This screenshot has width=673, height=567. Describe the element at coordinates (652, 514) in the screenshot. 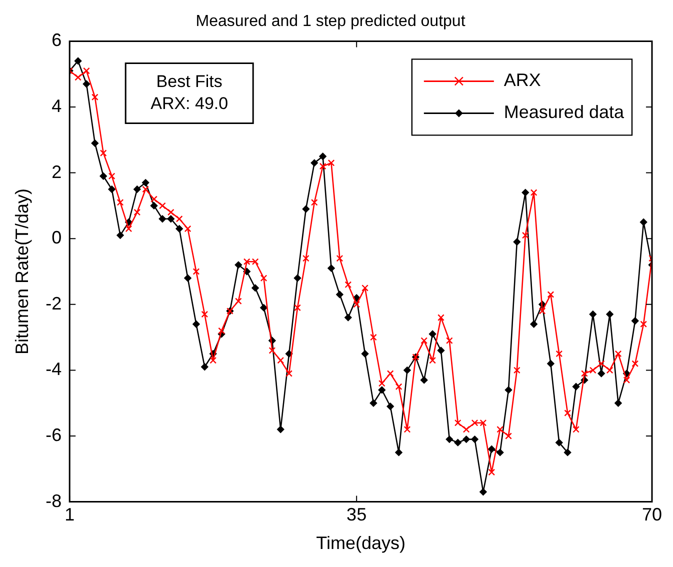

I see `x-tick-label: 70` at that location.